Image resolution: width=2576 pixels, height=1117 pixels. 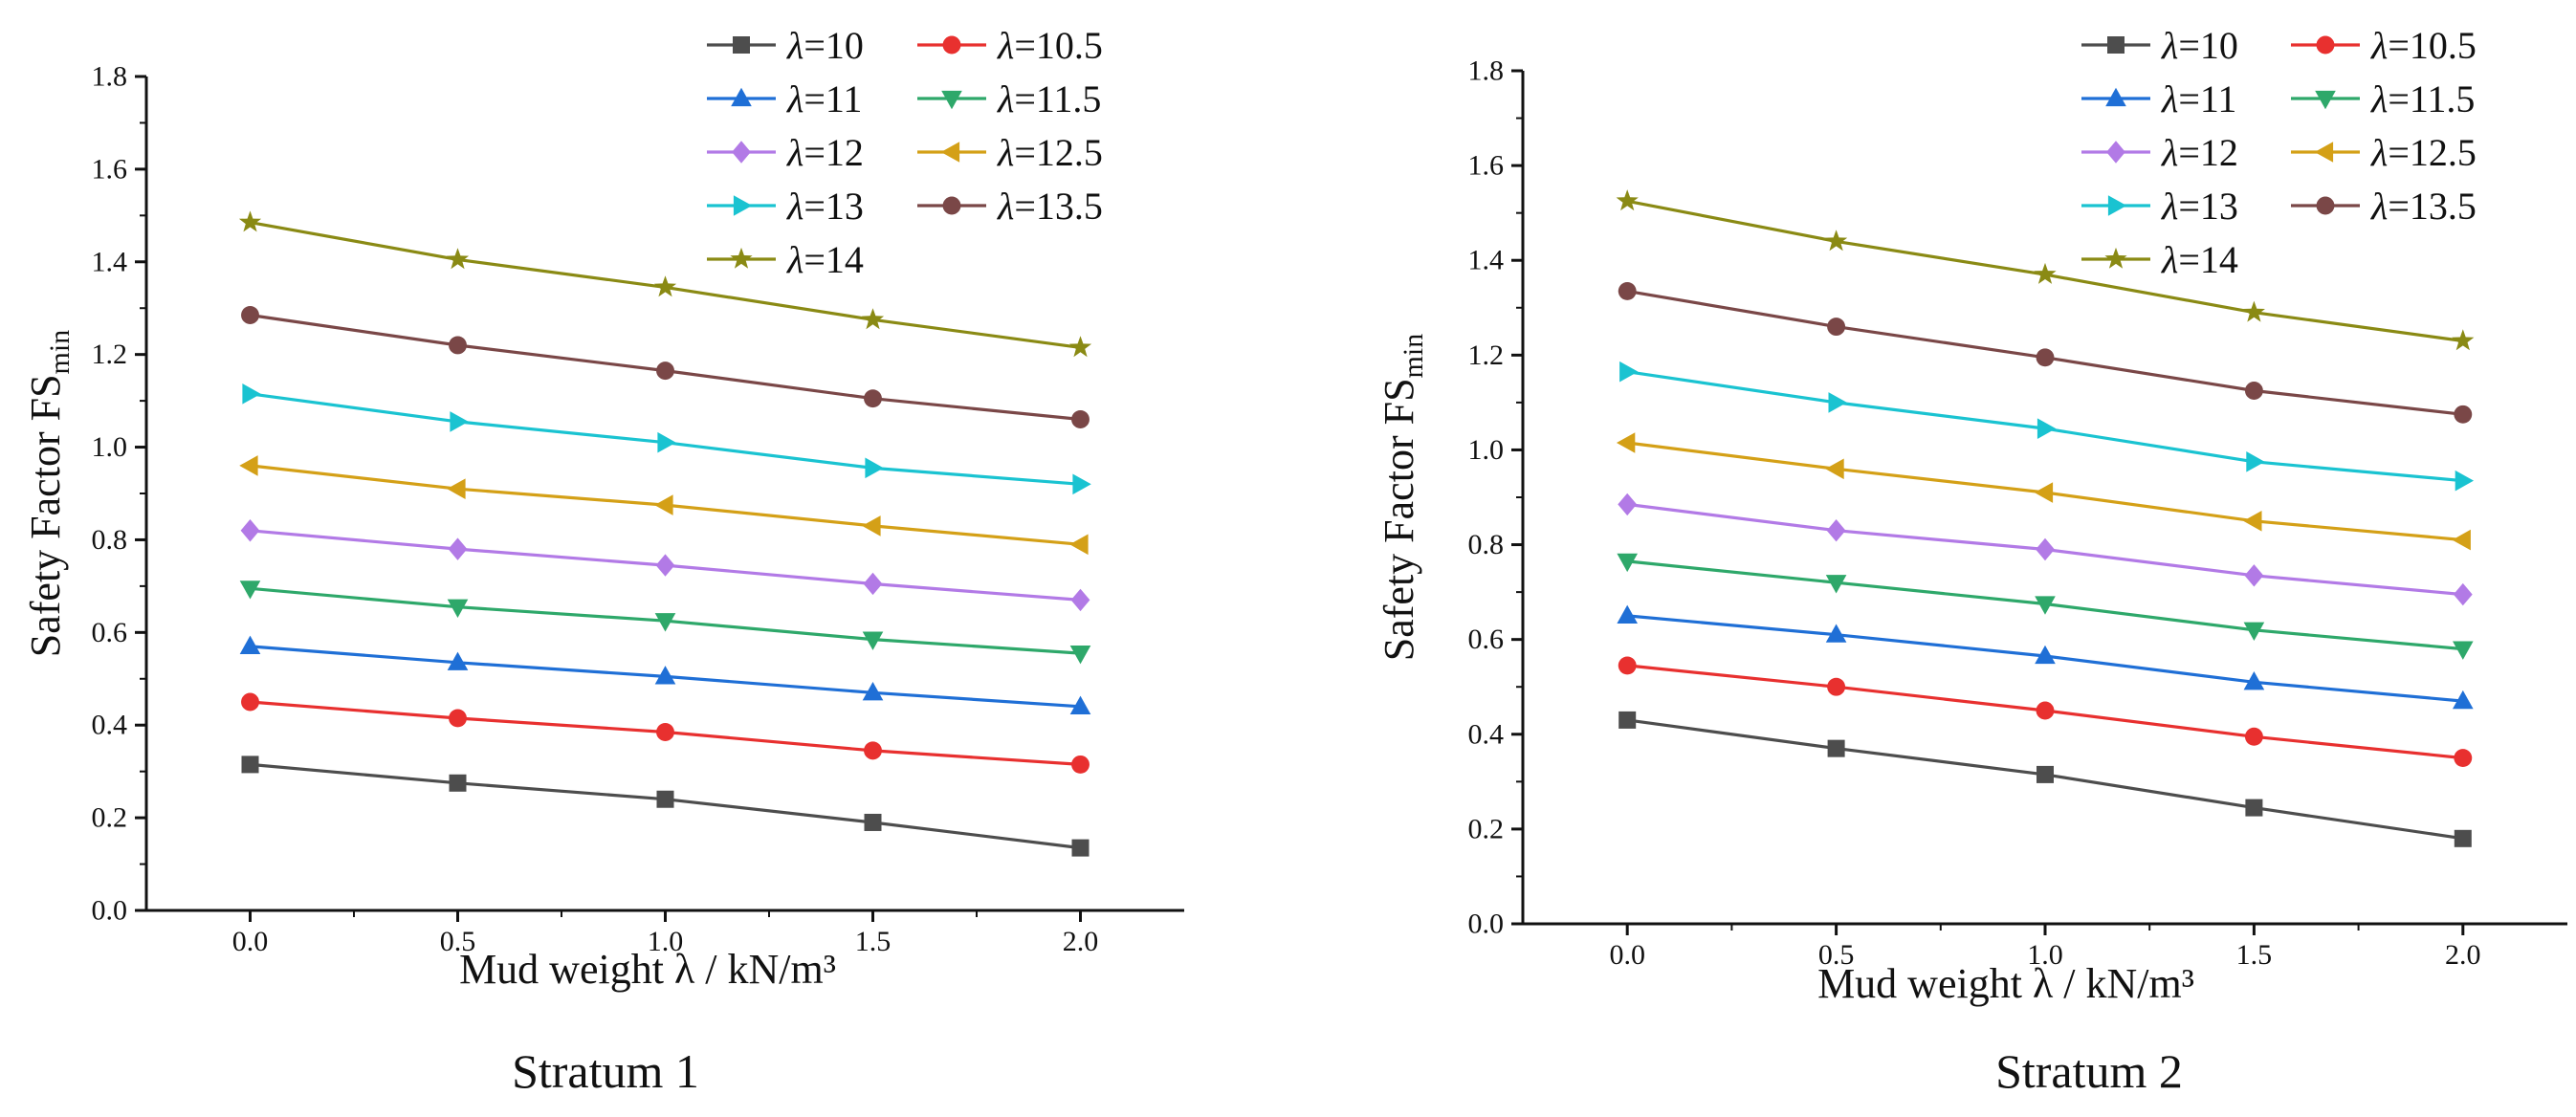 What do you see at coordinates (785, 207) in the screenshot?
I see `legend-item: λ=13` at bounding box center [785, 207].